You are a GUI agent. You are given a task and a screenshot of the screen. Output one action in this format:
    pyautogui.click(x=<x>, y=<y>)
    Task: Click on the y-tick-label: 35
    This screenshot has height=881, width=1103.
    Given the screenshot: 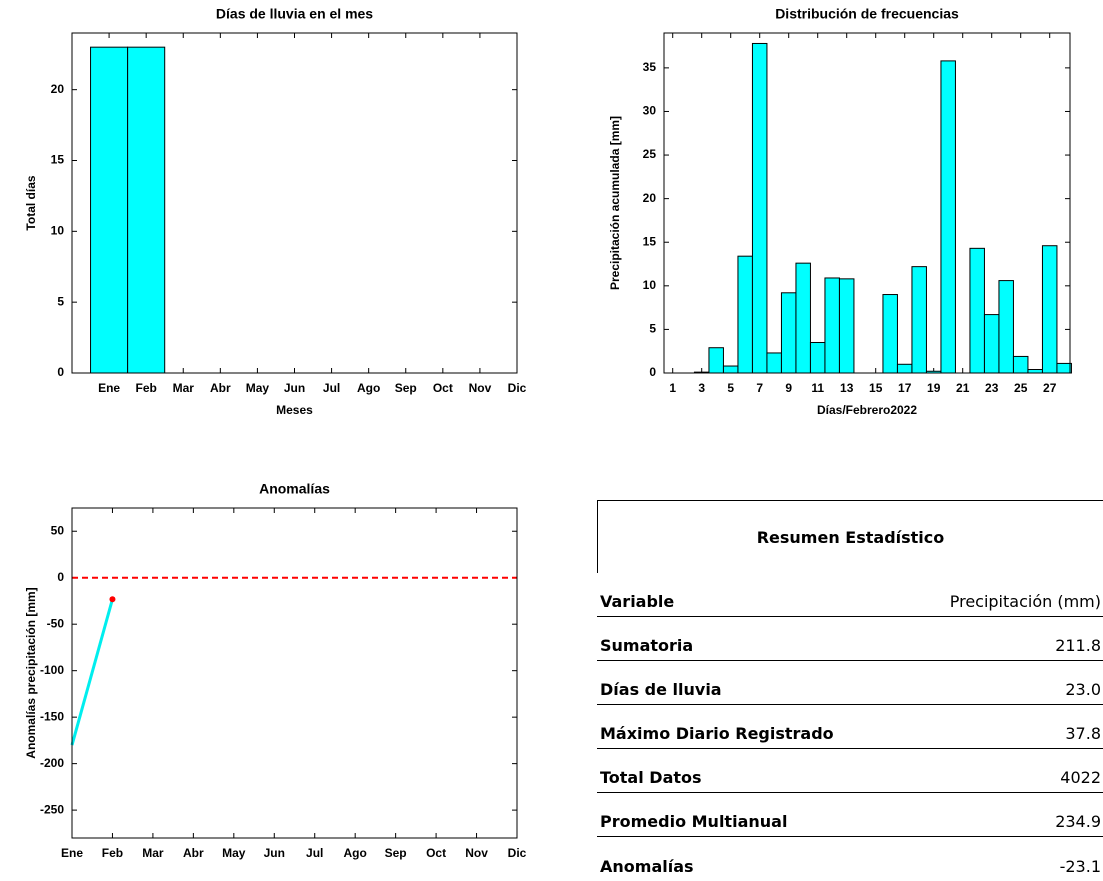 What is the action you would take?
    pyautogui.click(x=650, y=67)
    